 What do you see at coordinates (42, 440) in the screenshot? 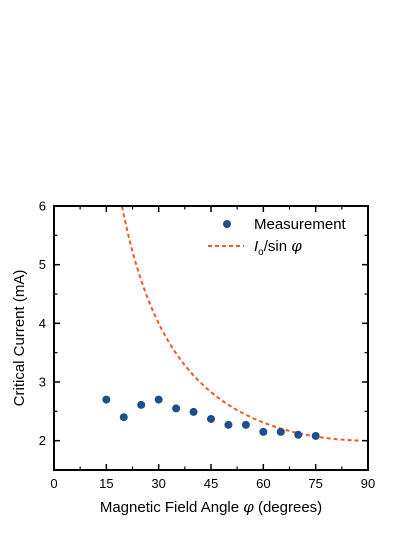
I see `y-tick-label: 2` at bounding box center [42, 440].